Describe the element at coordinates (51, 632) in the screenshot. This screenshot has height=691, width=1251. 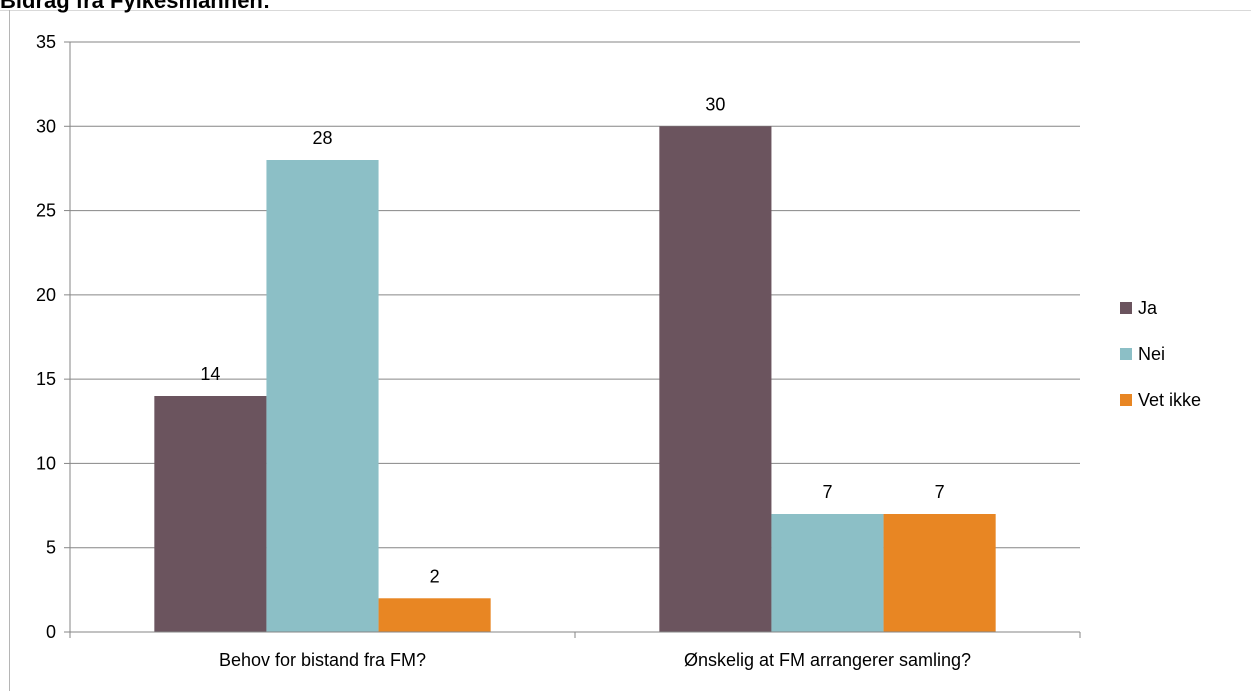
I see `y-tick-label: 0` at that location.